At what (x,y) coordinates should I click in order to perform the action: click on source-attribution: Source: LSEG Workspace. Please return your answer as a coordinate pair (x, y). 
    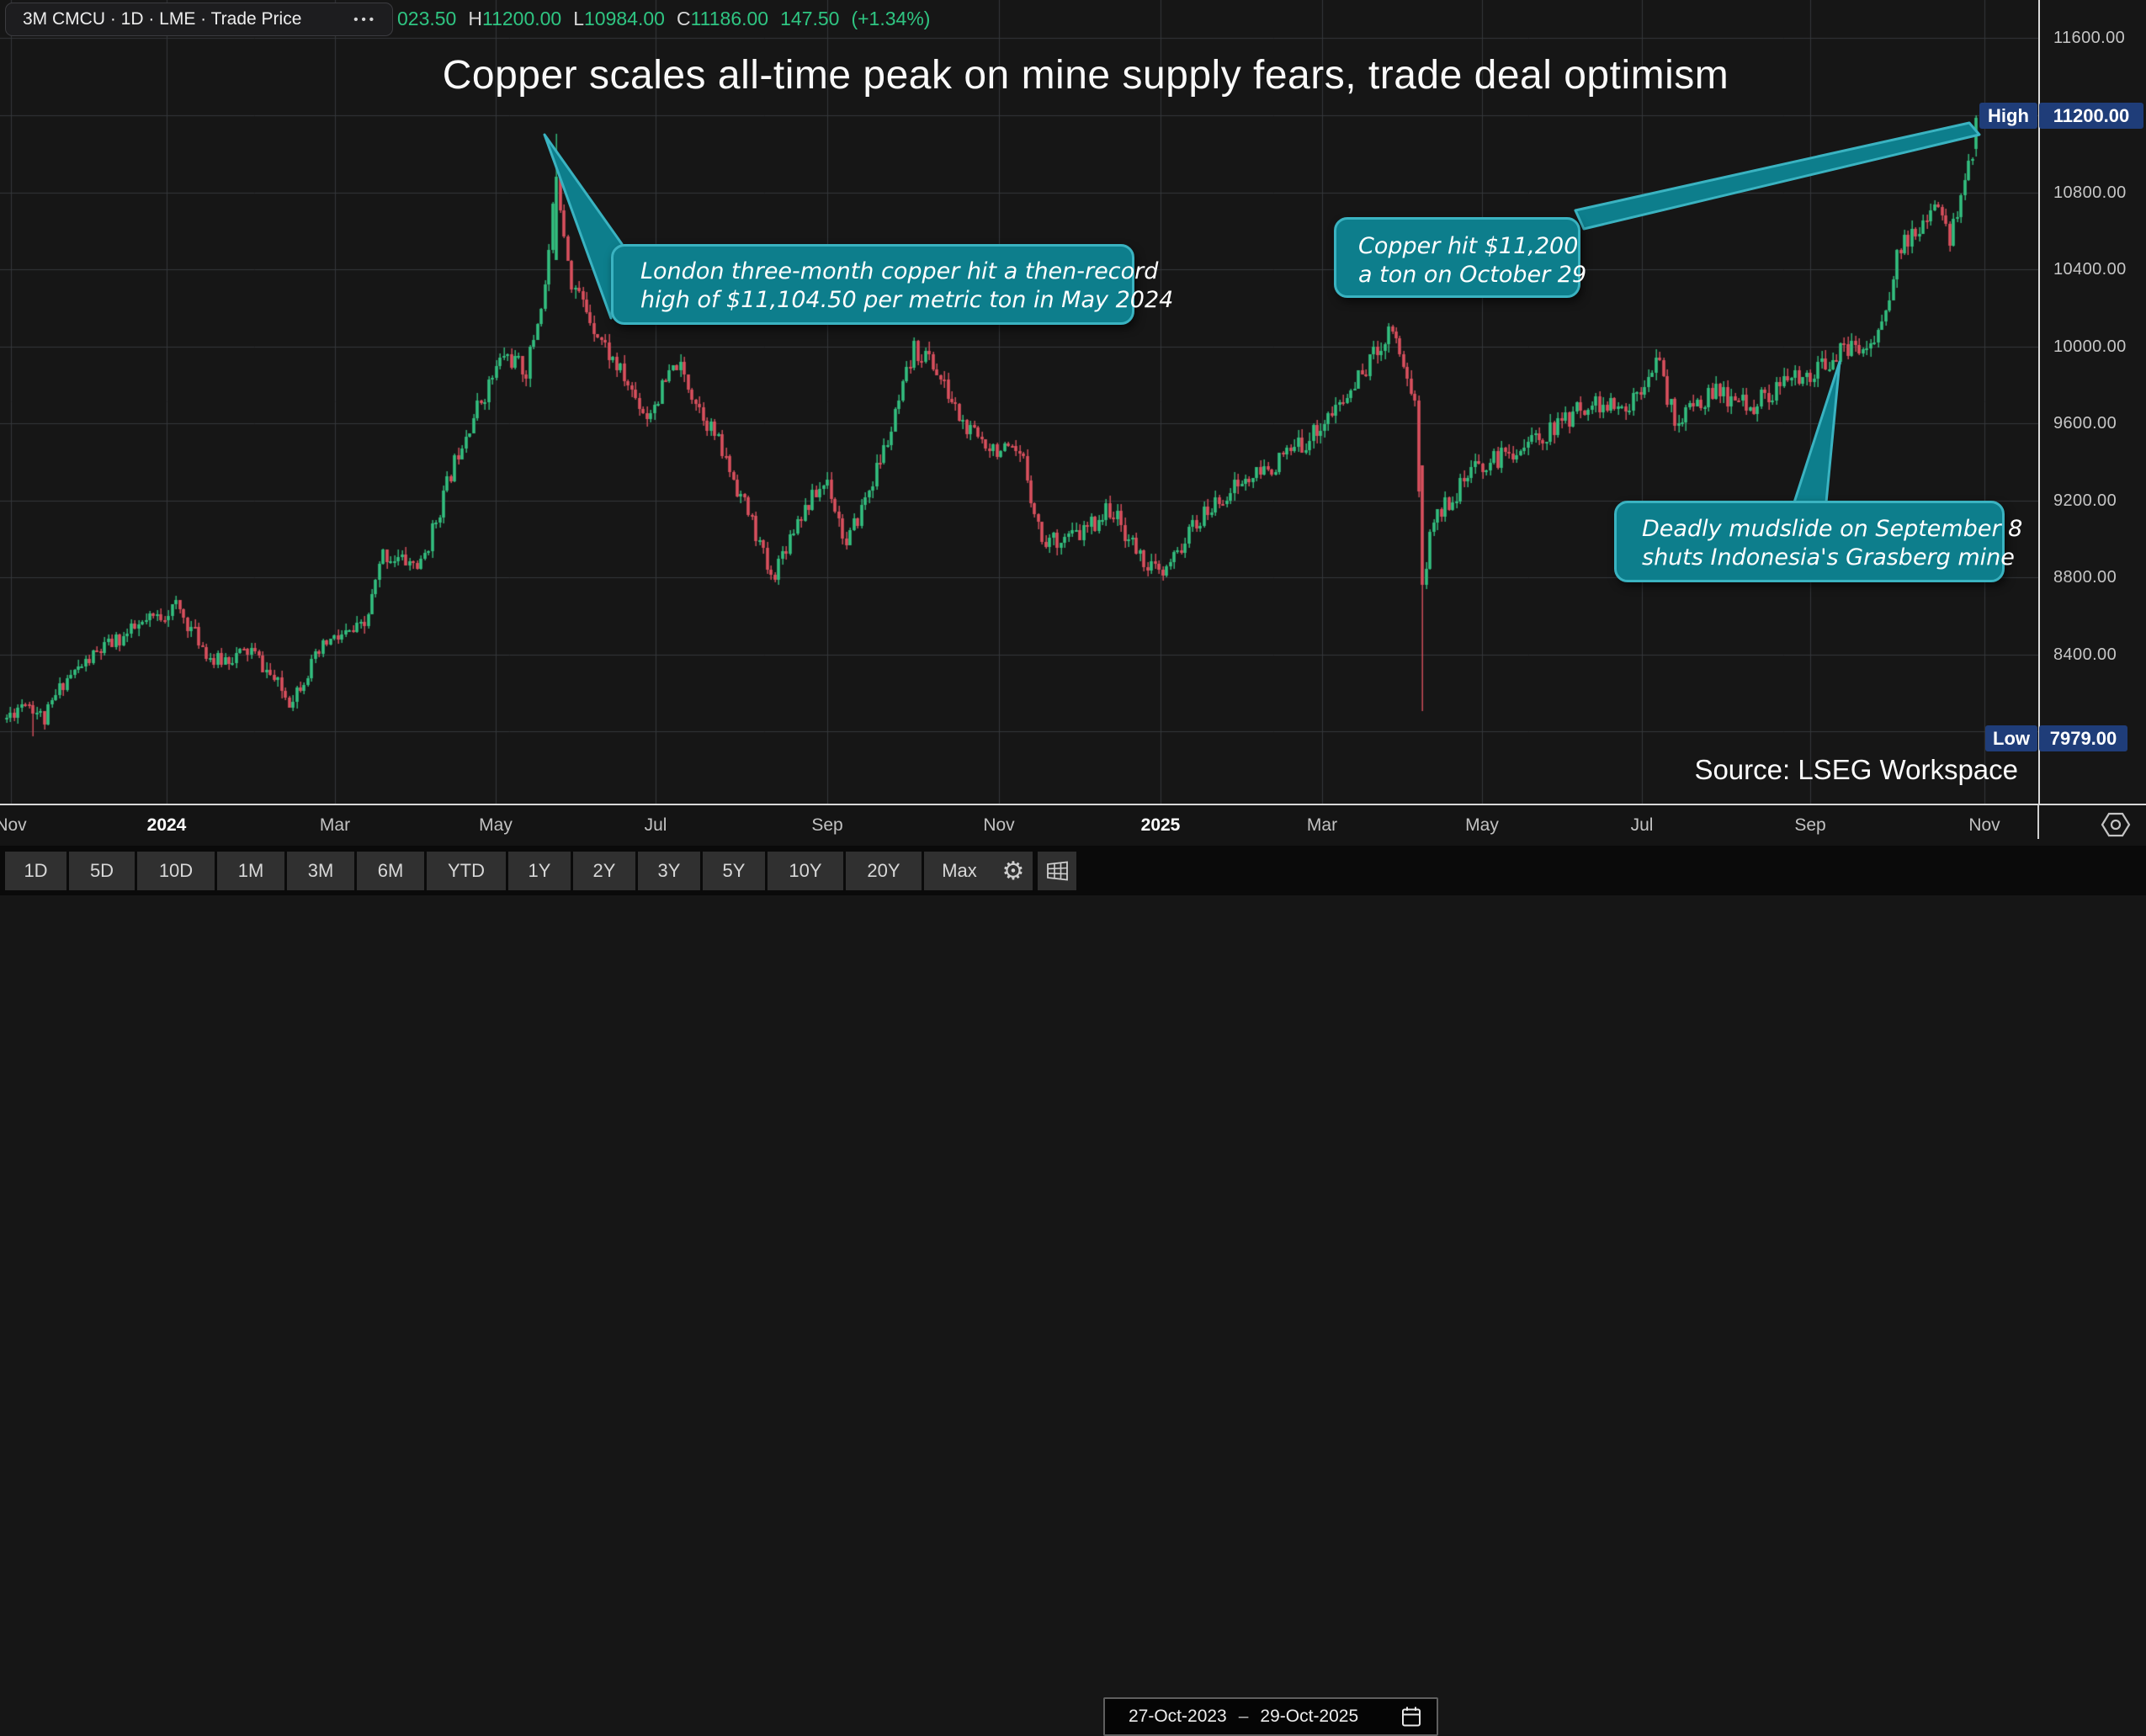
    Looking at the image, I should click on (1856, 769).